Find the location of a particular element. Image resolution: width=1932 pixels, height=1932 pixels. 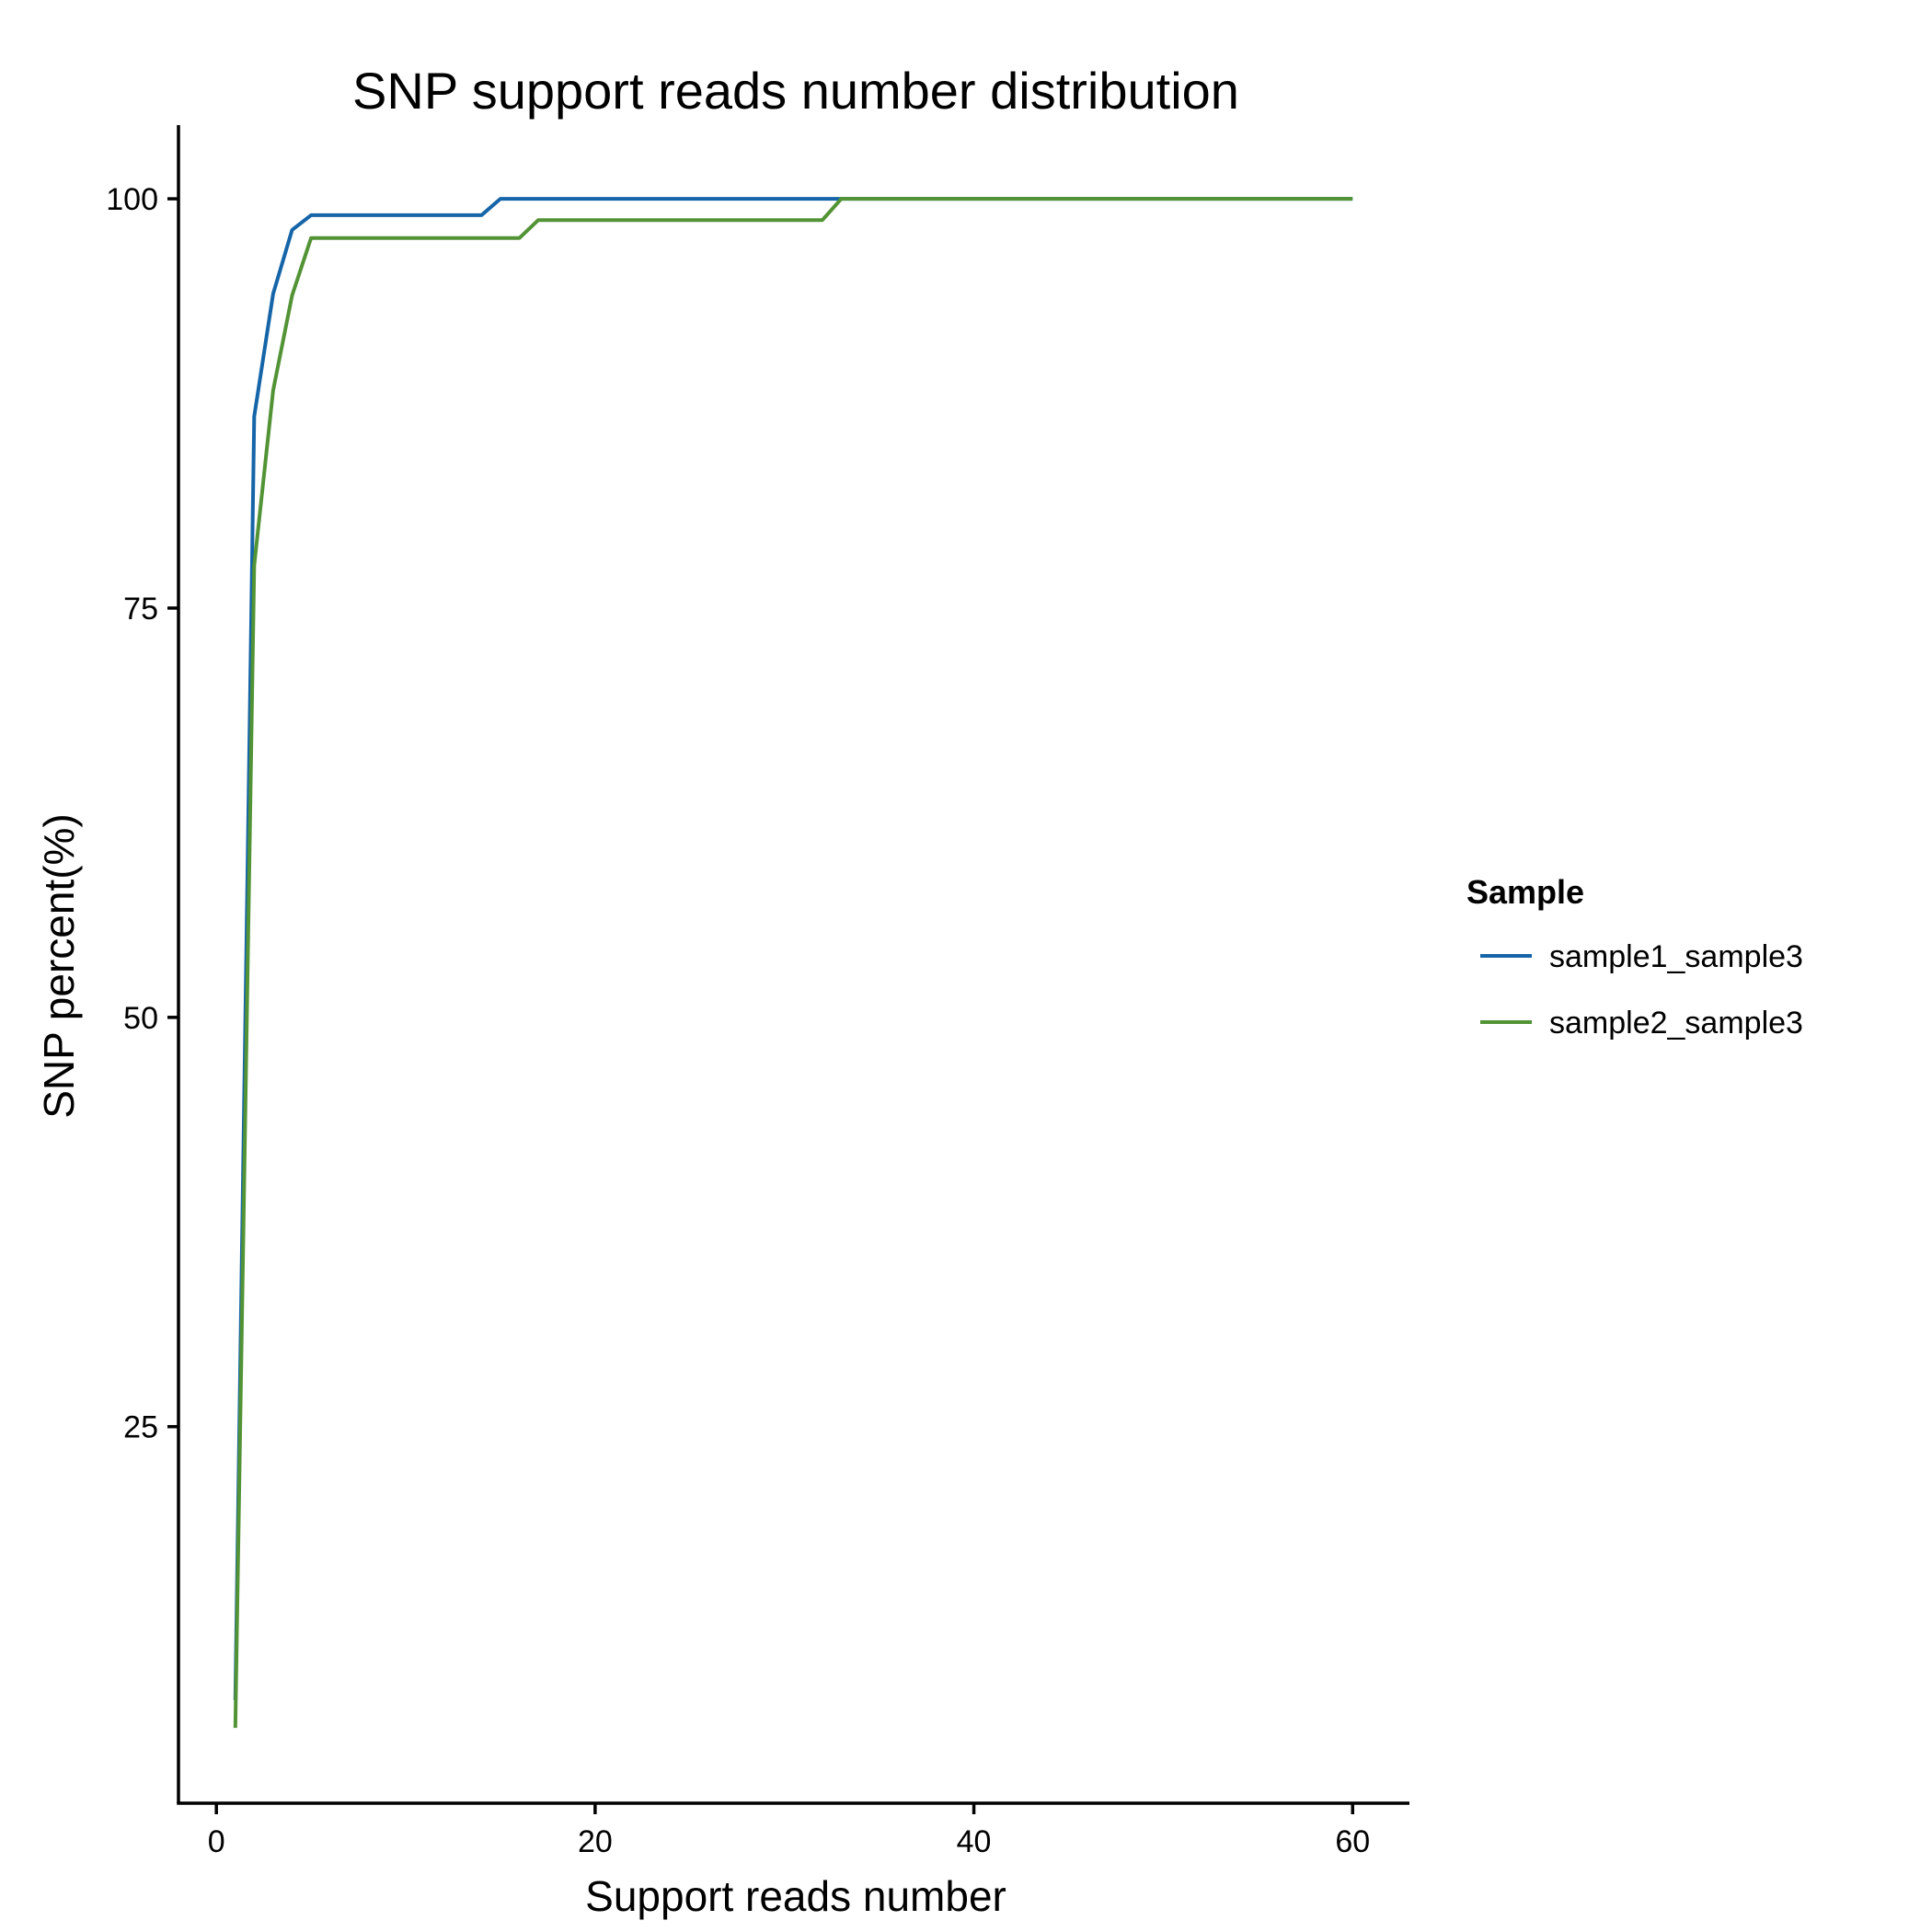

legend-title: Sample is located at coordinates (1525, 892).